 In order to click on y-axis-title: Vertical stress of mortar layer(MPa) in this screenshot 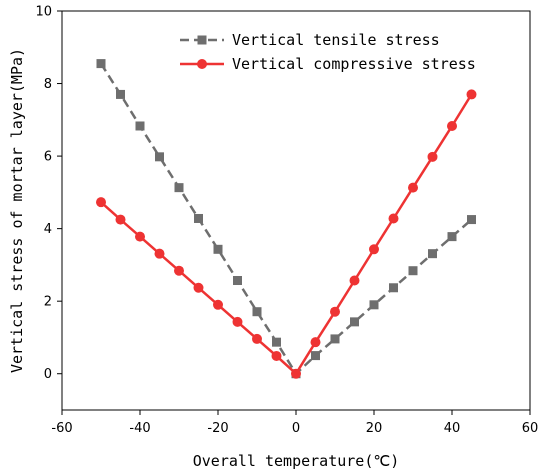, I will do `click(17, 210)`.